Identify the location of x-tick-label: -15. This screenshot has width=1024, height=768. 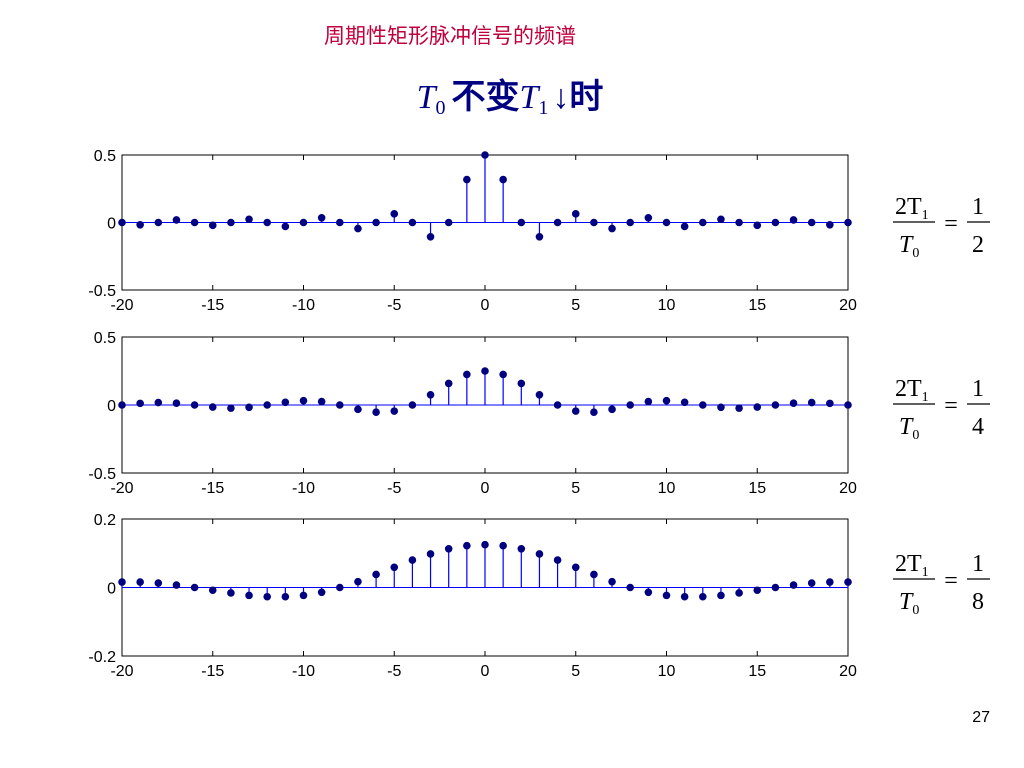
(212, 305).